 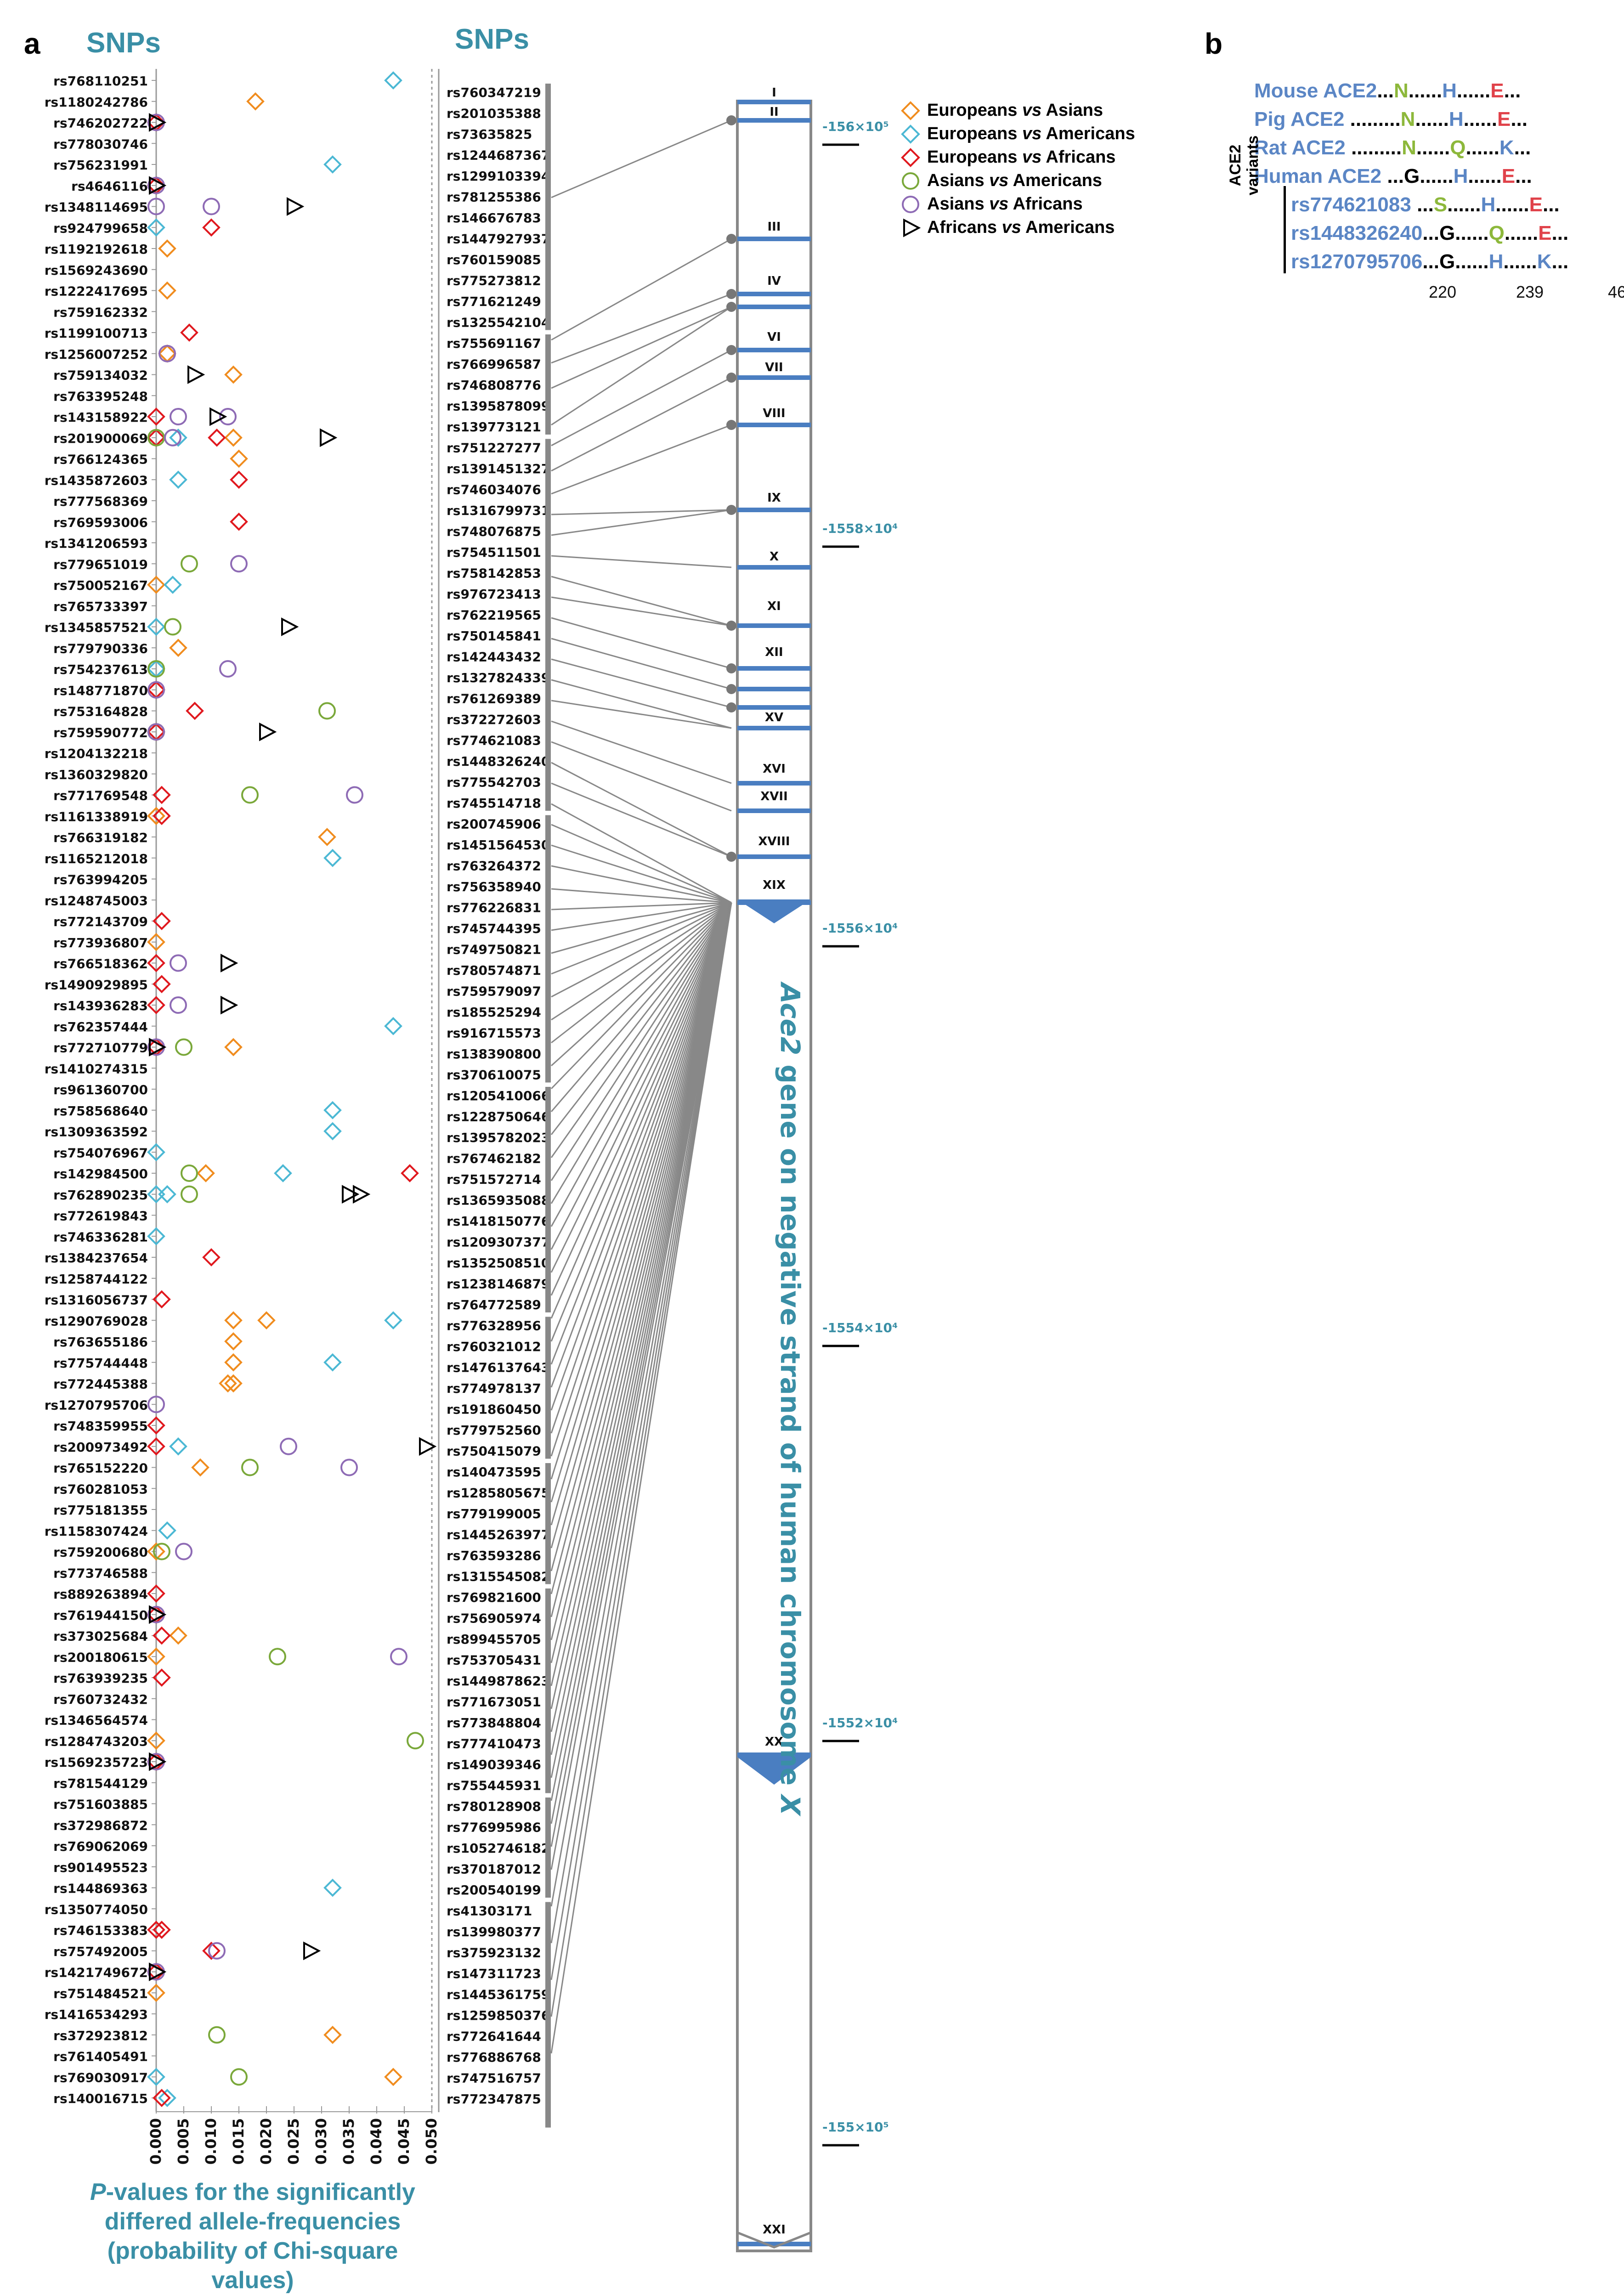 I want to click on snp-label-right: rs1395782023, so click(x=498, y=1137).